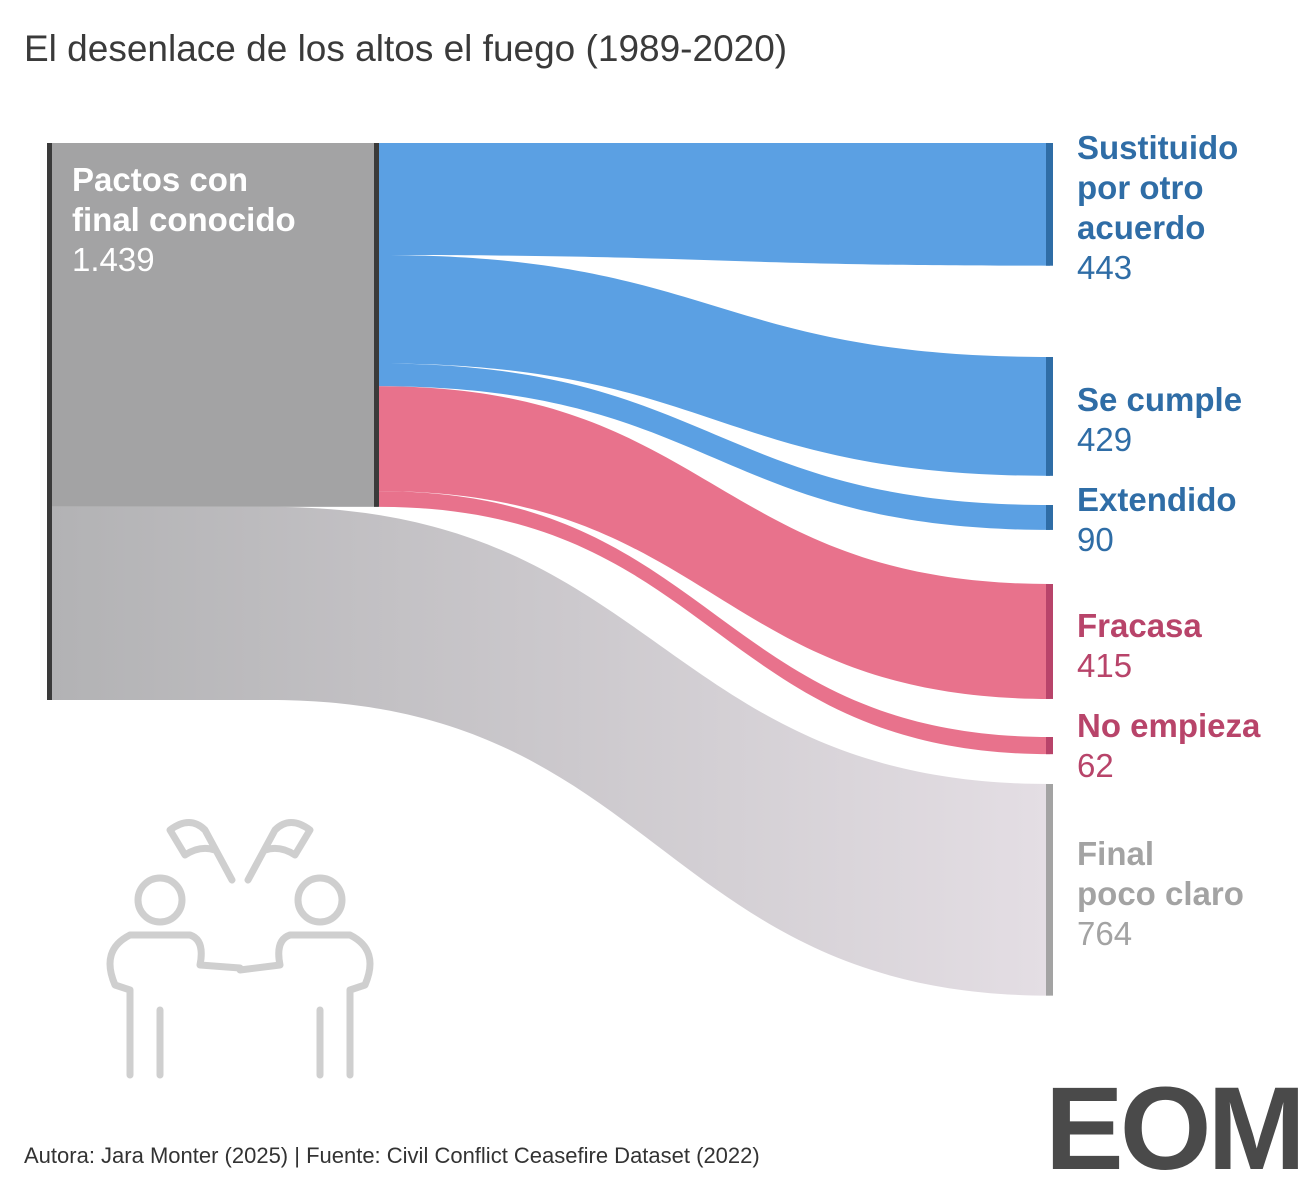  Describe the element at coordinates (1160, 873) in the screenshot. I see `node-name: Final poco claro` at that location.